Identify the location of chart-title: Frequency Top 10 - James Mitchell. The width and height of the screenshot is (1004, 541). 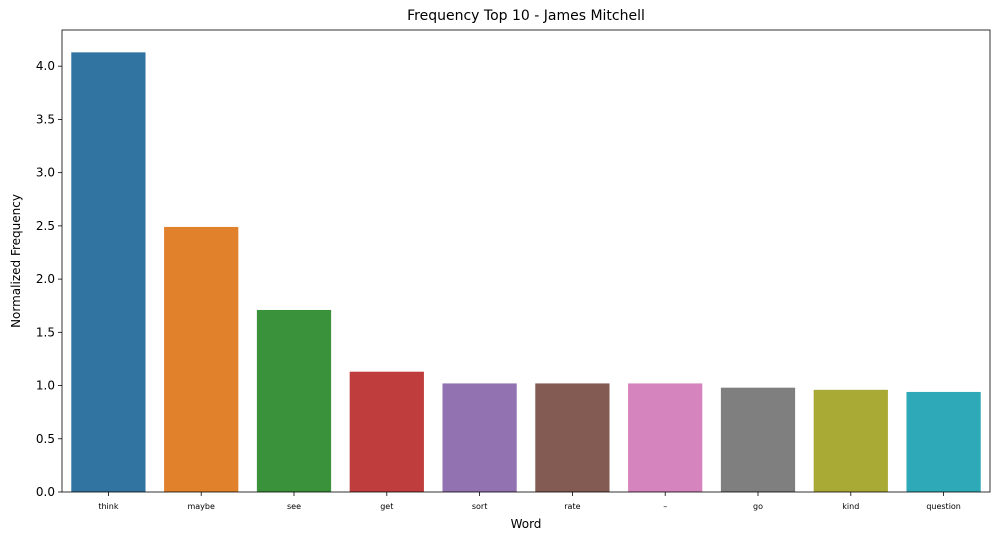
(526, 16).